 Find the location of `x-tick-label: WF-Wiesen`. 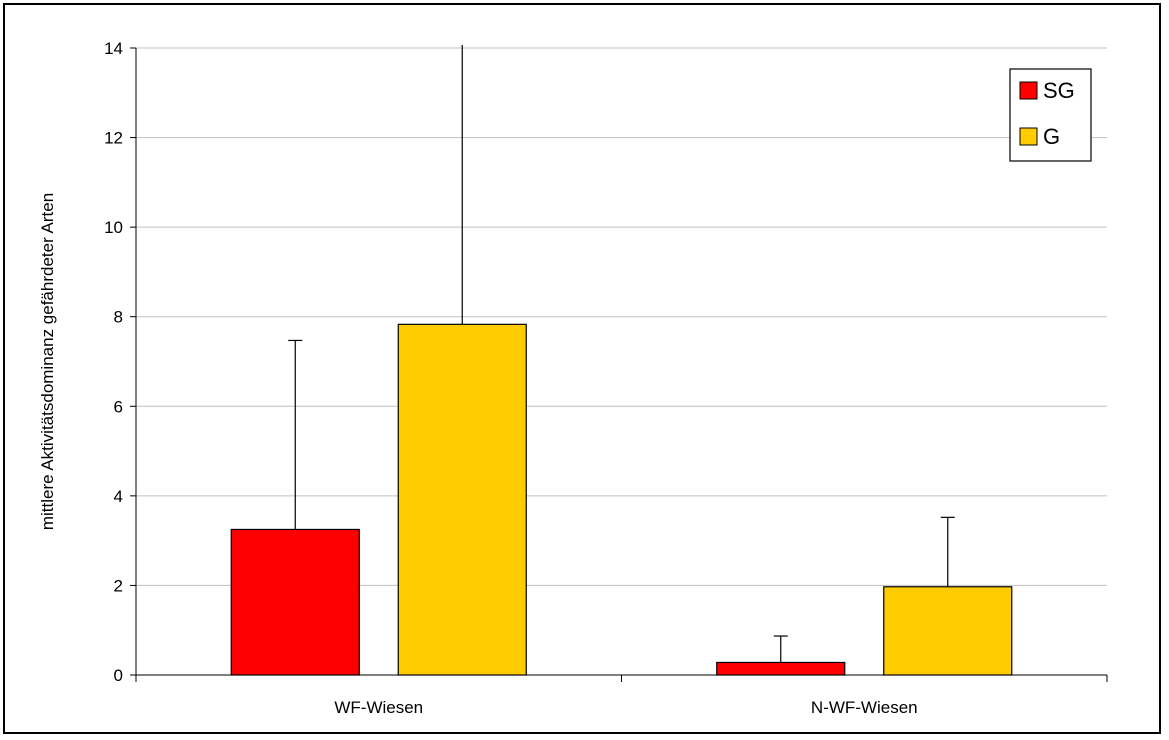

x-tick-label: WF-Wiesen is located at coordinates (378, 707).